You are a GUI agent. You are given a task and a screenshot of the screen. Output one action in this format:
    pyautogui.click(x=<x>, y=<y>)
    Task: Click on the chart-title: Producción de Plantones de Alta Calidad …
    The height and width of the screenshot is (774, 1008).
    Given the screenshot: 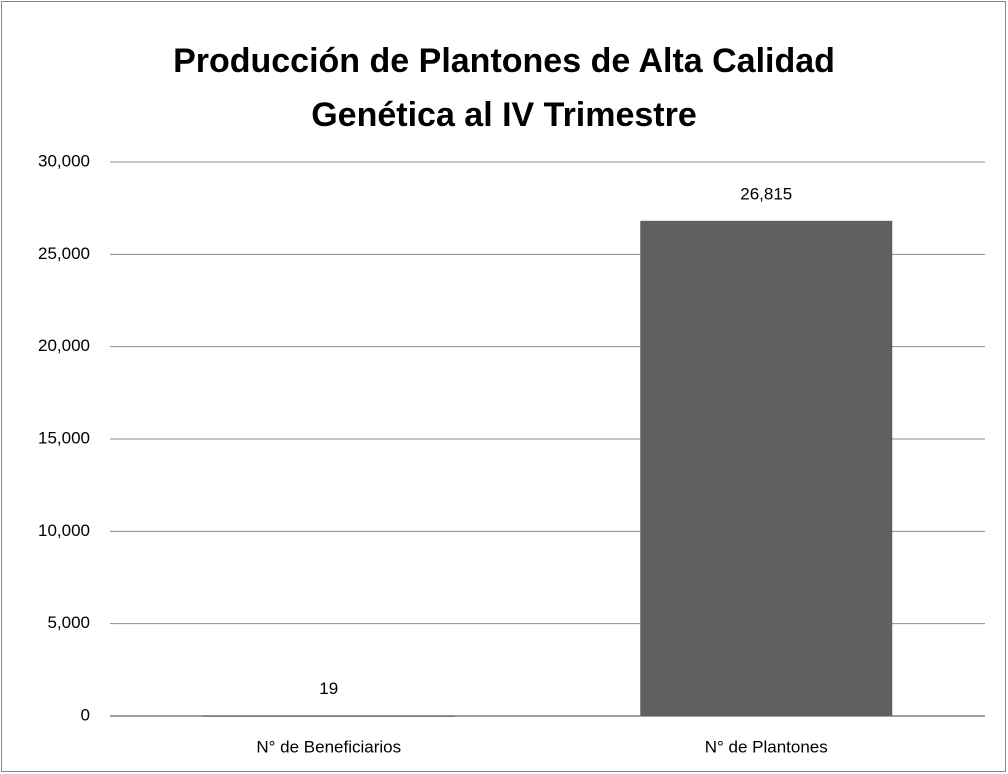 What is the action you would take?
    pyautogui.click(x=504, y=88)
    